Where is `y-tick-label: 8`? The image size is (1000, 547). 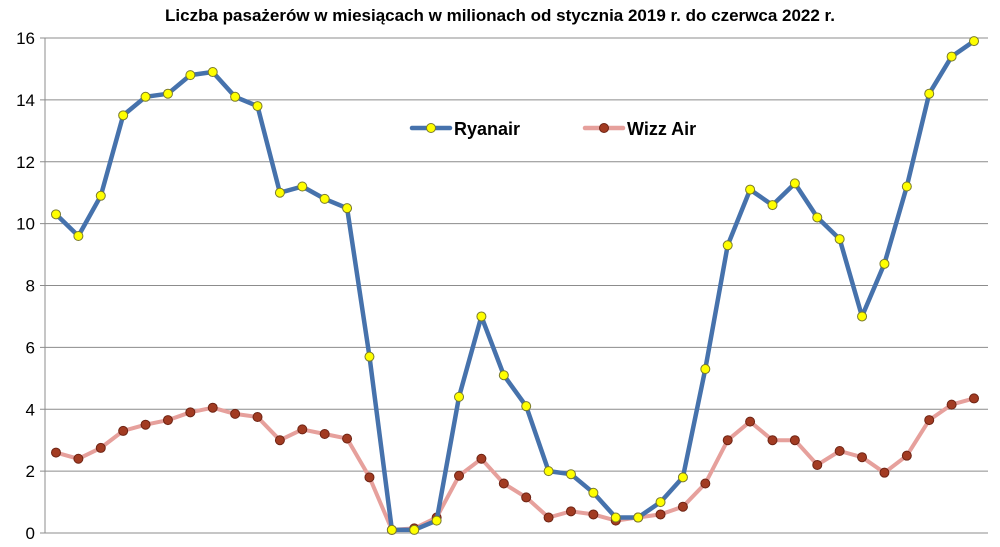 y-tick-label: 8 is located at coordinates (30, 286).